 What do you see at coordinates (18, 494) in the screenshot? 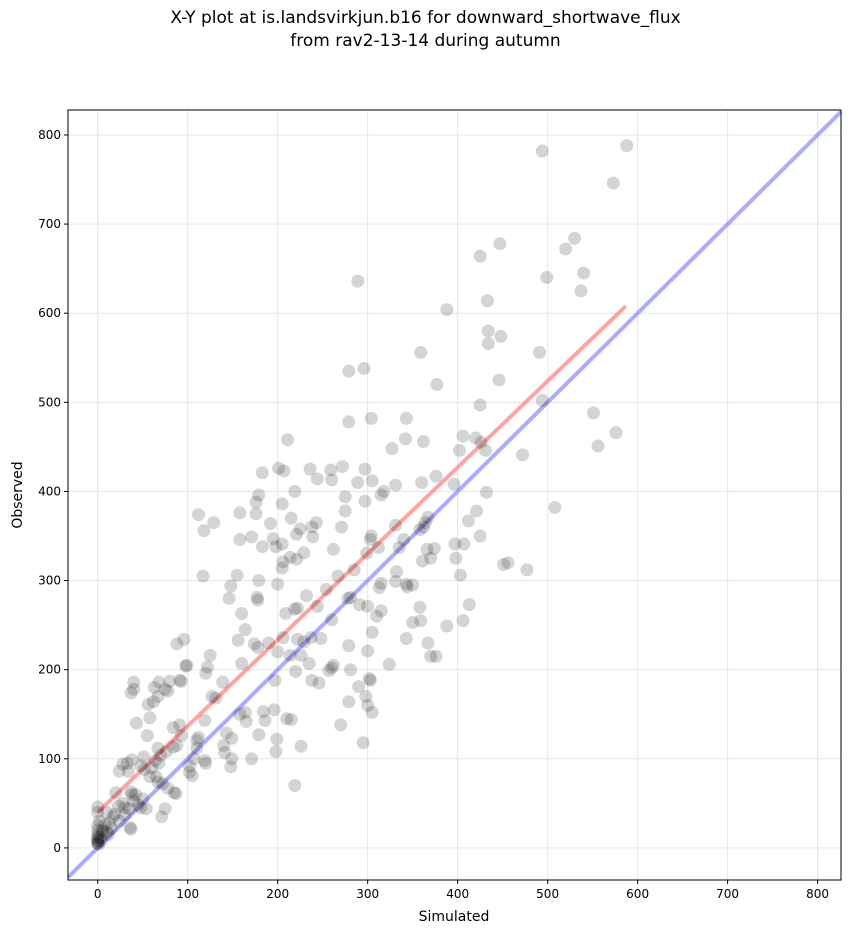
I see `y-axis-label: Observed` at bounding box center [18, 494].